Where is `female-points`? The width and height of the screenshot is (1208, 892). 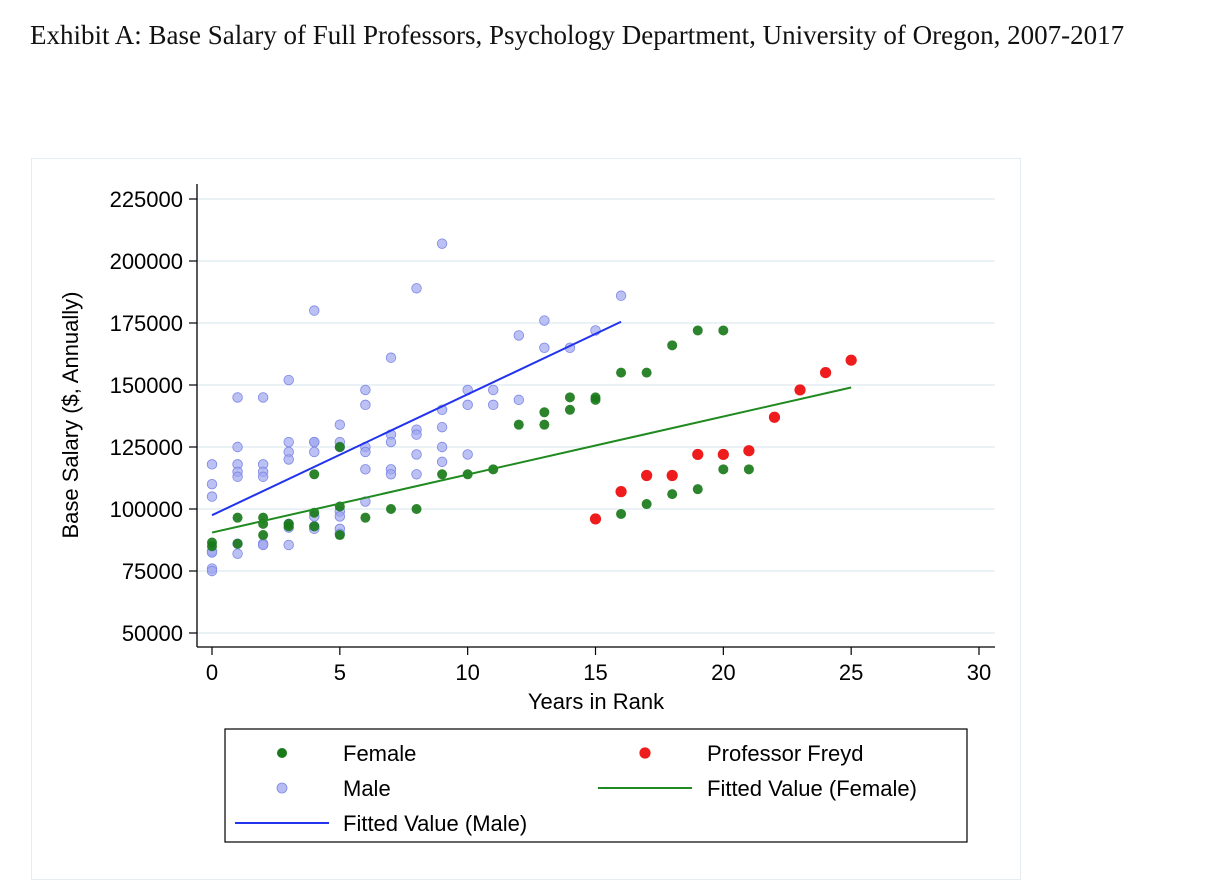
female-points is located at coordinates (480, 438).